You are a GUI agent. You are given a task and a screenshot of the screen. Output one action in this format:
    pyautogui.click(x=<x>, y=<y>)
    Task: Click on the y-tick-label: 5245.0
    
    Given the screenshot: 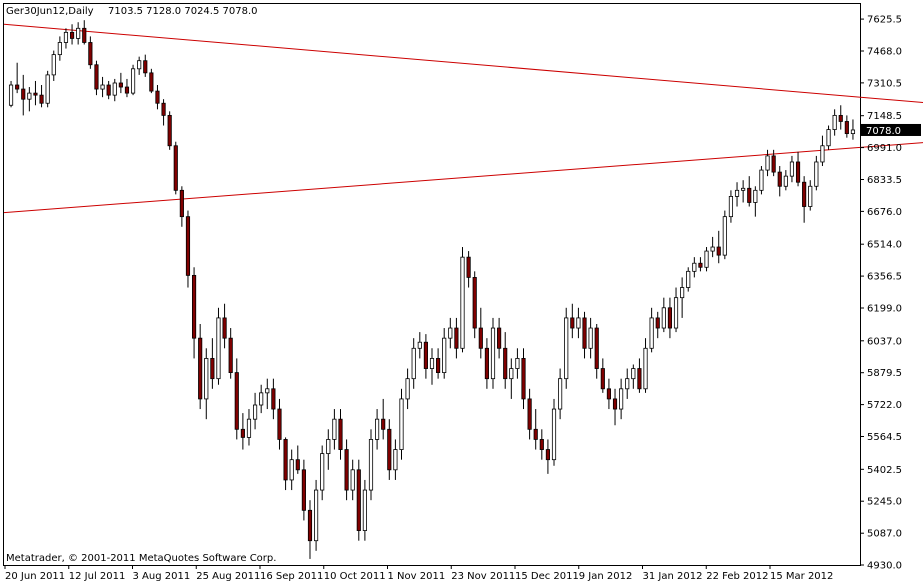 What is the action you would take?
    pyautogui.click(x=884, y=502)
    